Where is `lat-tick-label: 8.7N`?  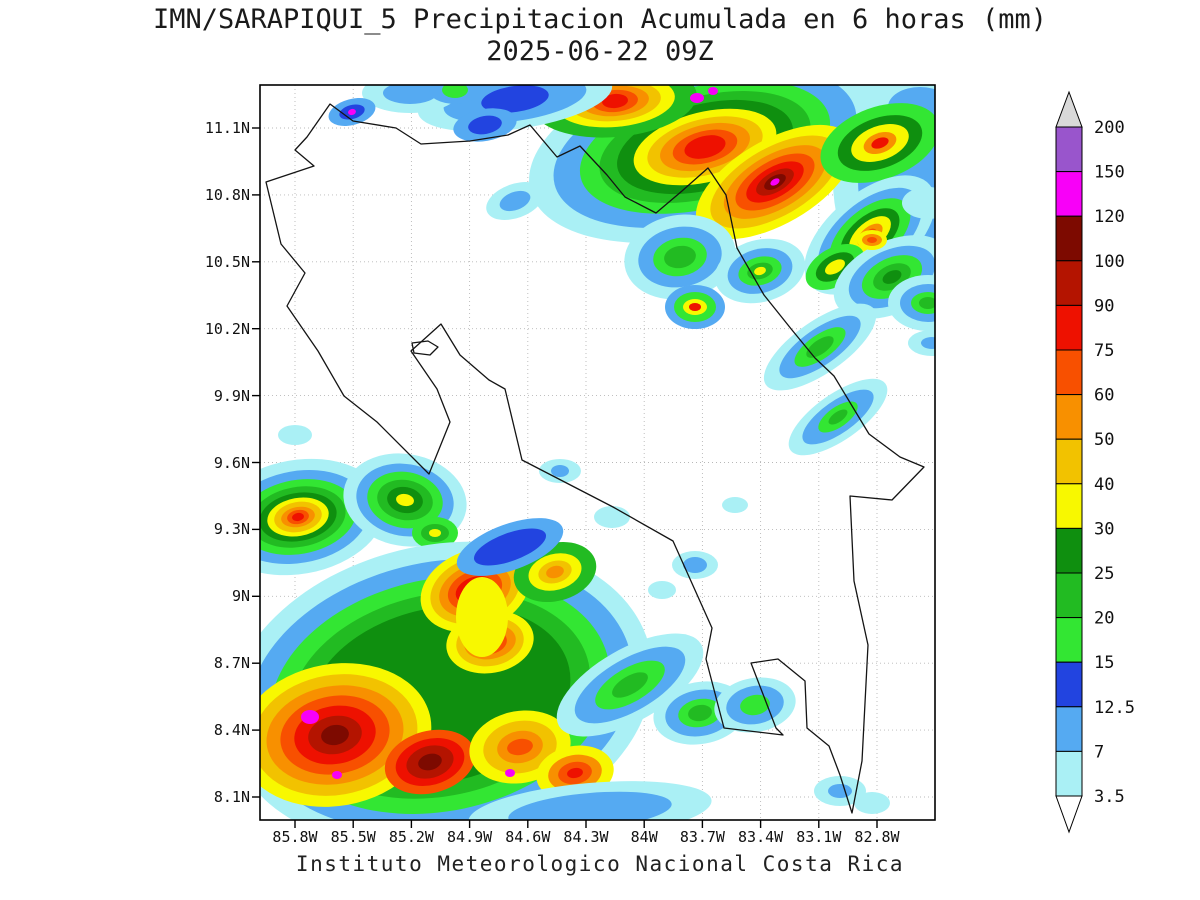
lat-tick-label: 8.7N is located at coordinates (231, 663).